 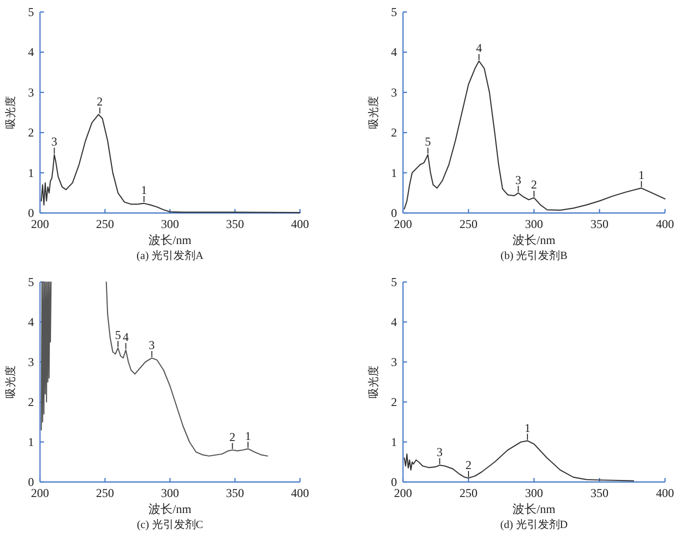 I want to click on text: (a) 光引发剂A, so click(x=170, y=255).